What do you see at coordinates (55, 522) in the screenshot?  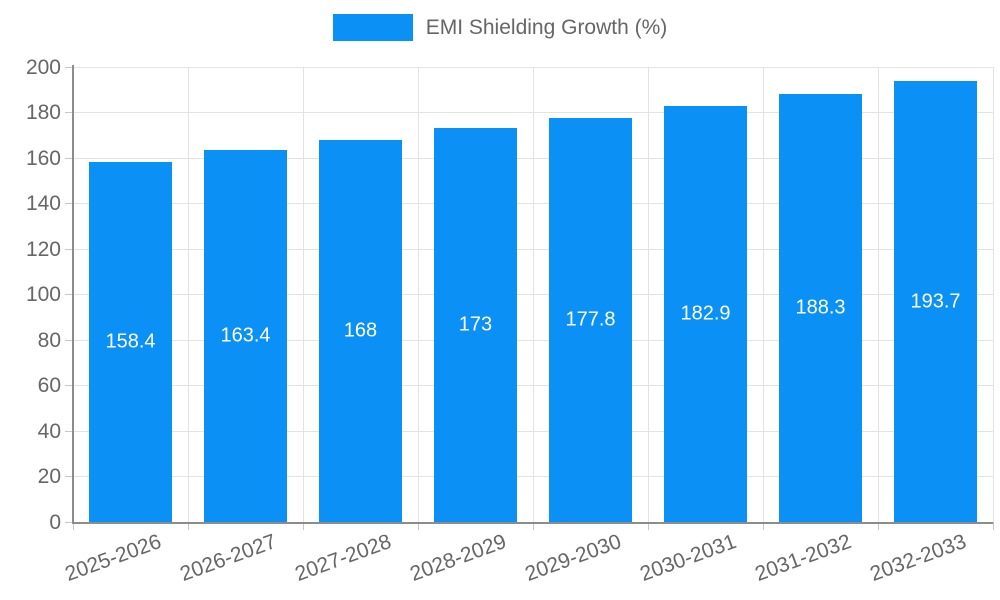 I see `y-axis-tick-label: 0` at bounding box center [55, 522].